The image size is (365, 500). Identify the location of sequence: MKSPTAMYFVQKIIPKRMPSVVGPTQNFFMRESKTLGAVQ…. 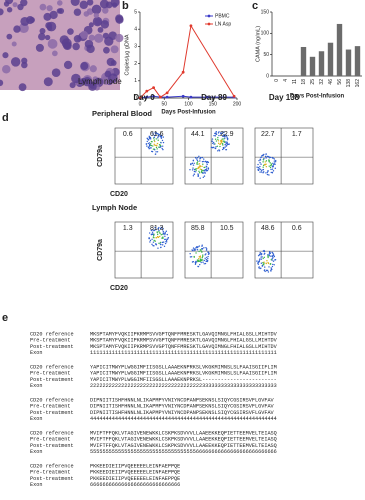
(184, 334).